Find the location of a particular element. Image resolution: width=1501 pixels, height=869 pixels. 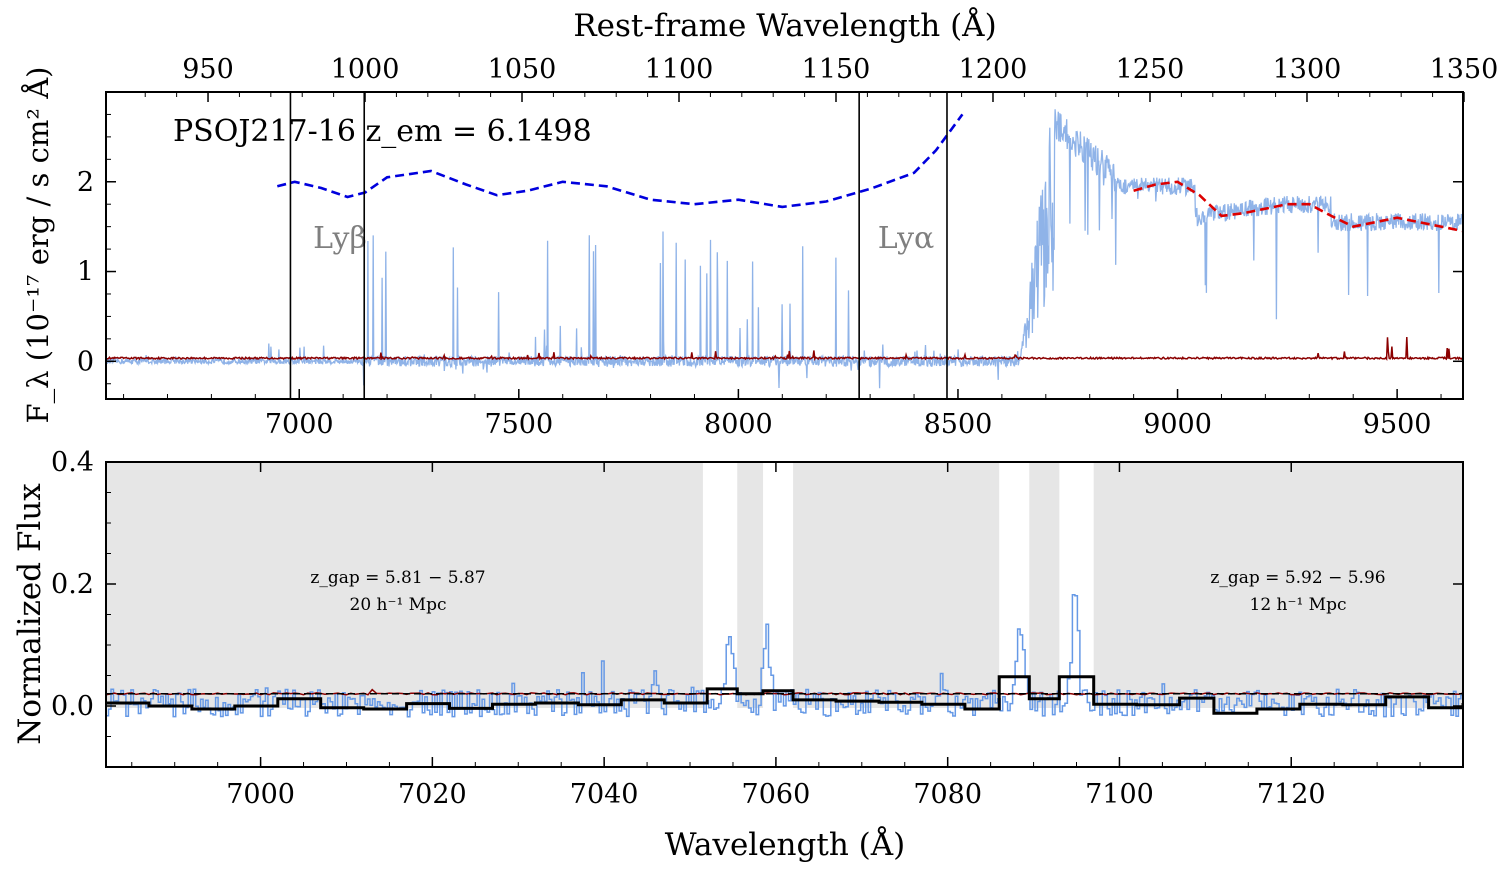

bottom-x-tick-label: 7120 is located at coordinates (1291, 794).